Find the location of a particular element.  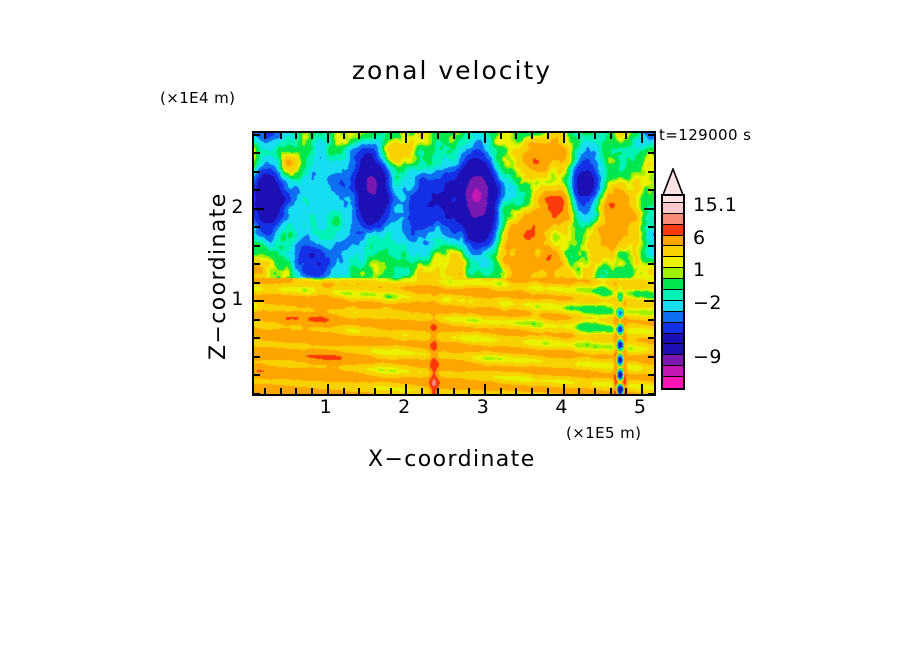

x-tick-label: 3 is located at coordinates (483, 407).